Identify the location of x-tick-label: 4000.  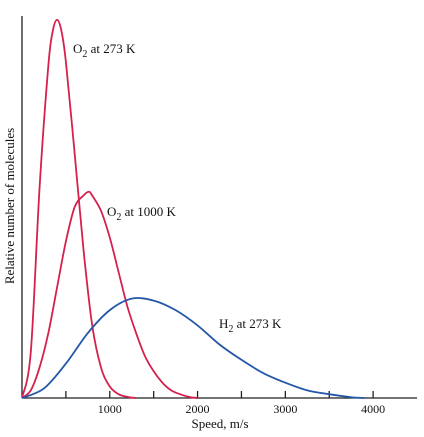
(373, 409).